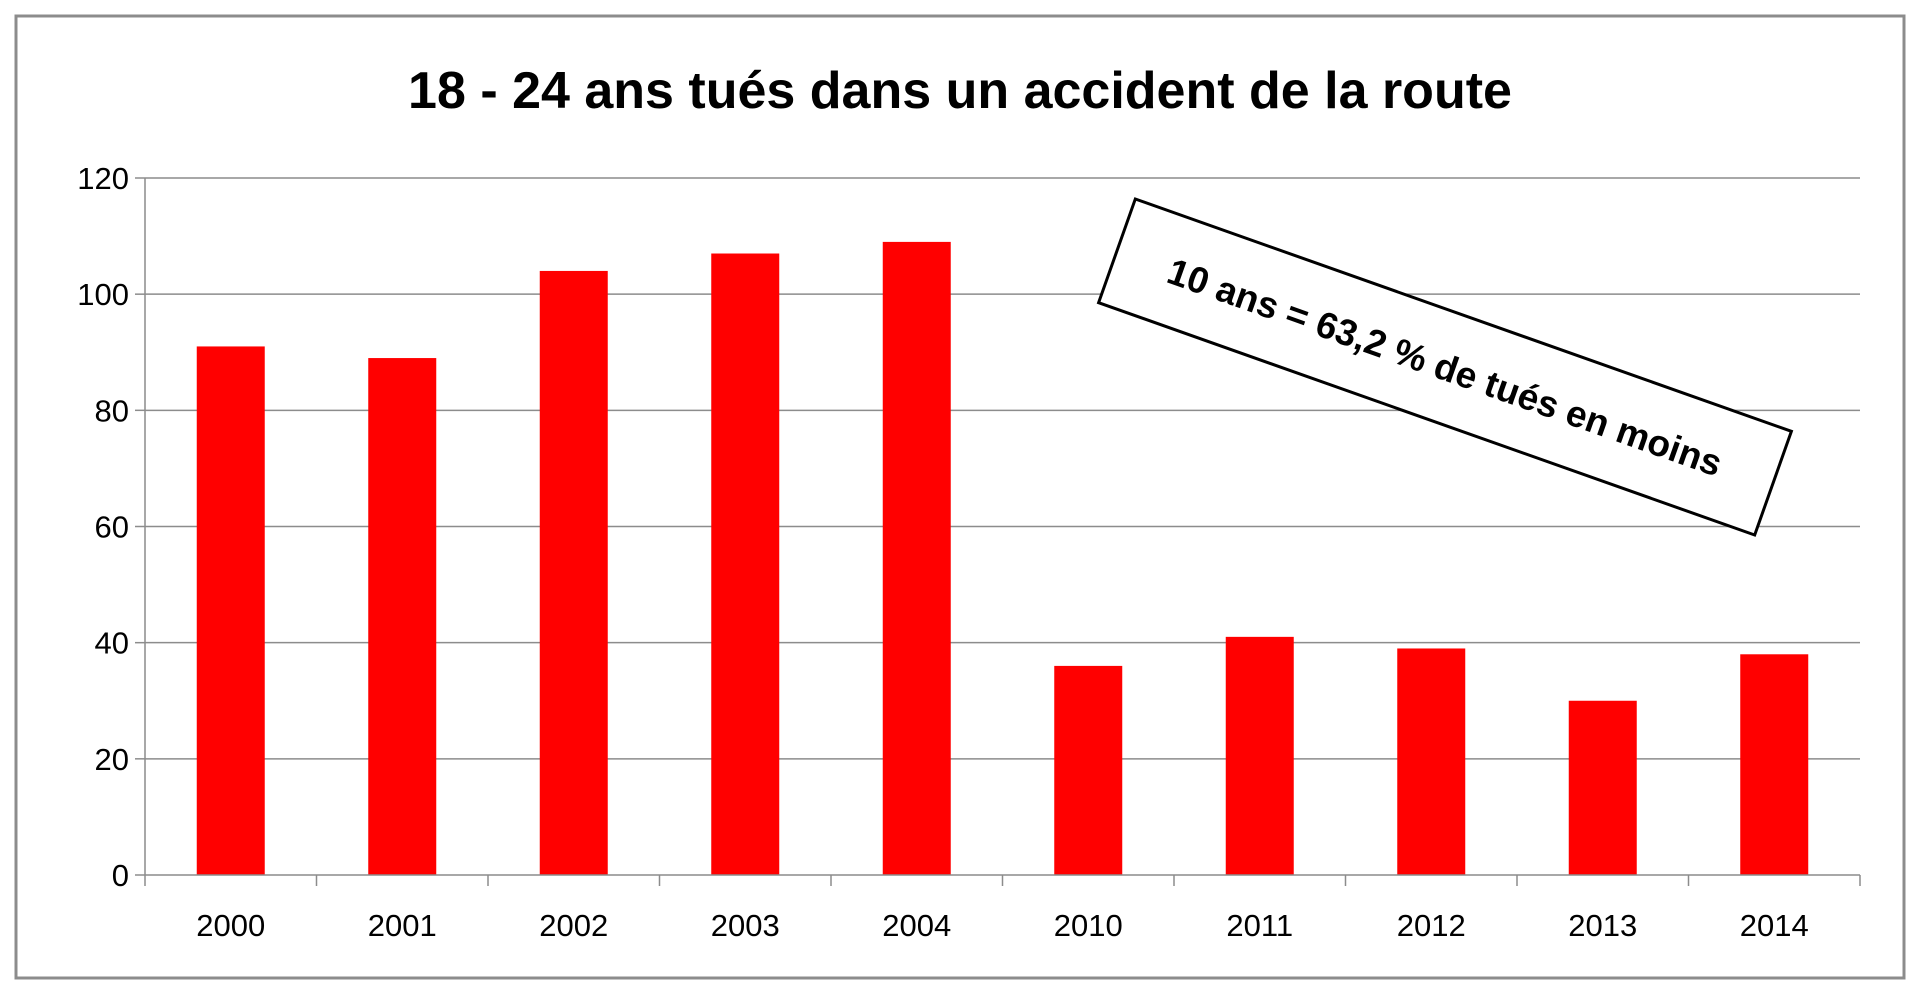 Image resolution: width=1920 pixels, height=998 pixels. I want to click on x-tick-label: 2014, so click(1774, 925).